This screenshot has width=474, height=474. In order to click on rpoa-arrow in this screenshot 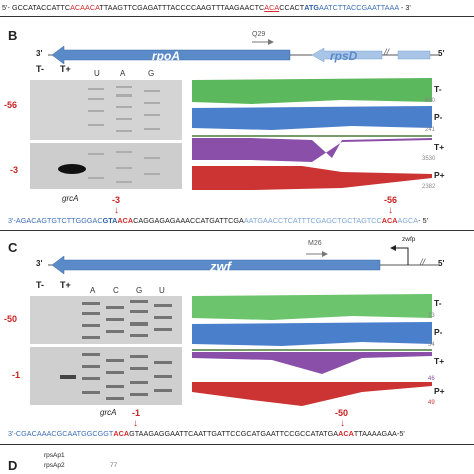, I will do `click(171, 55)`.